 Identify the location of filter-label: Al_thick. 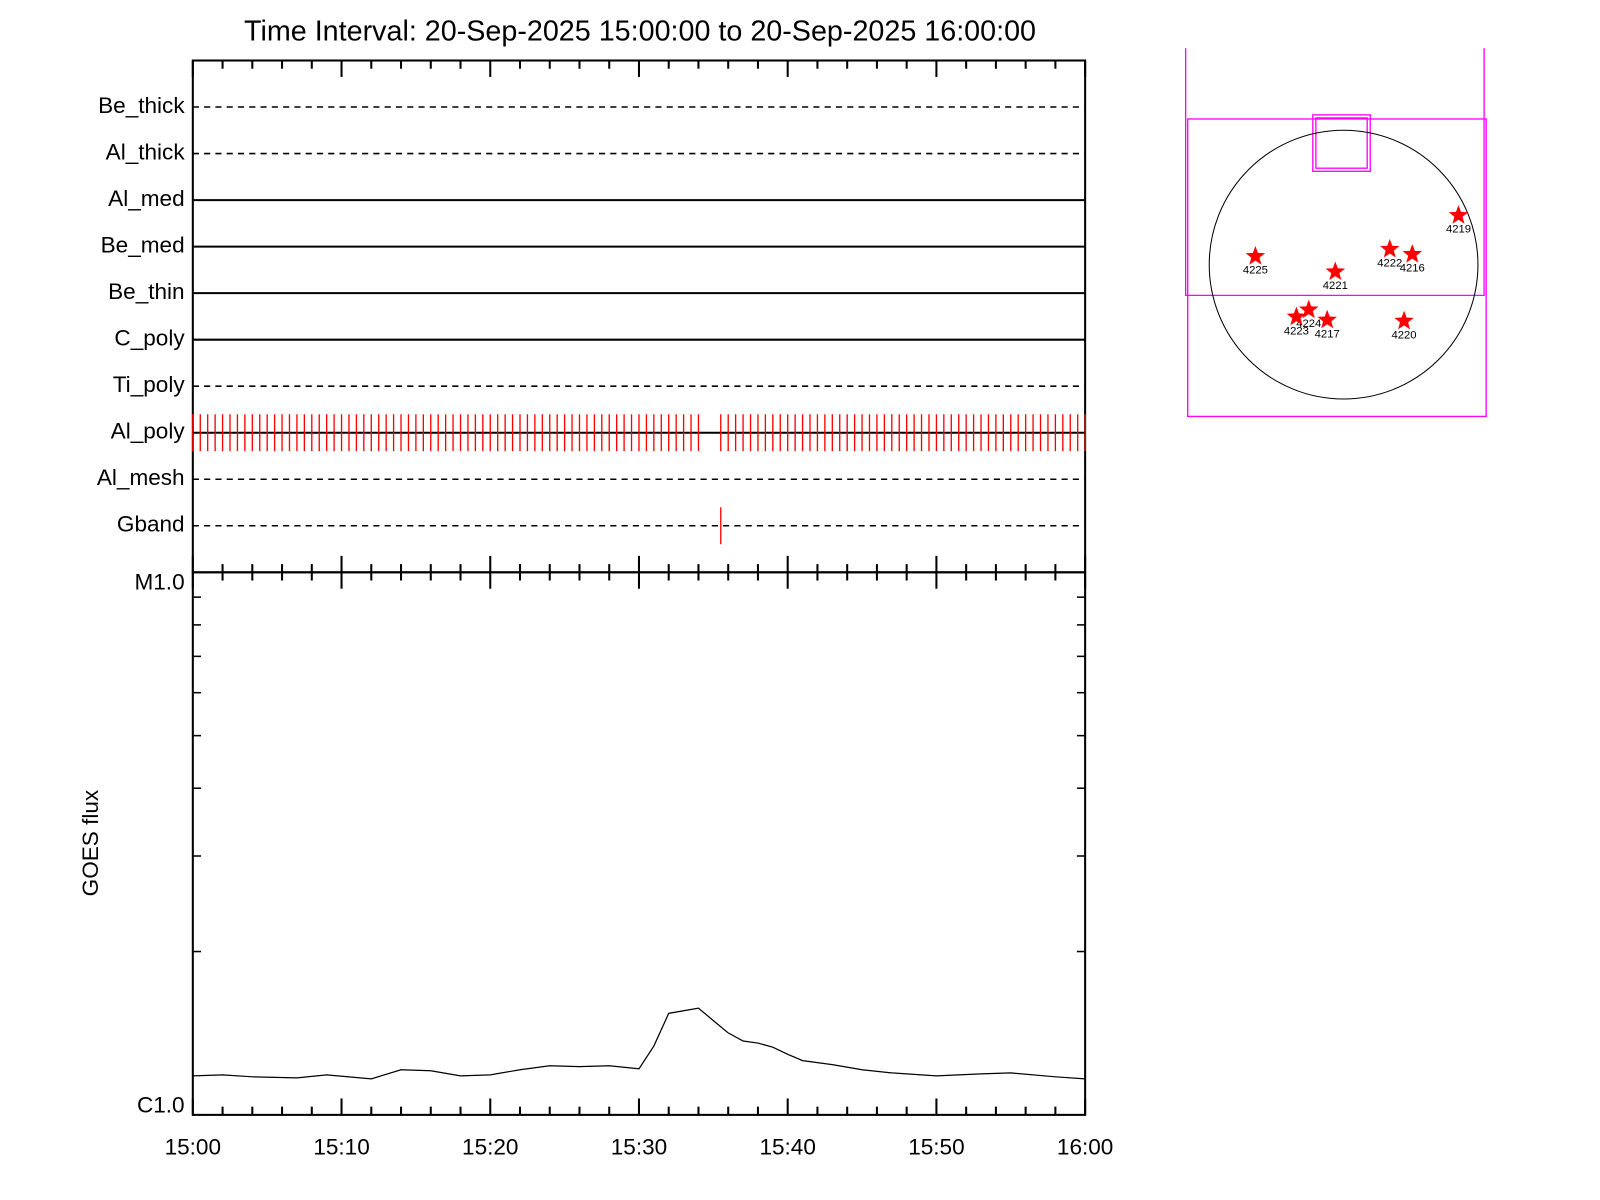
(146, 152).